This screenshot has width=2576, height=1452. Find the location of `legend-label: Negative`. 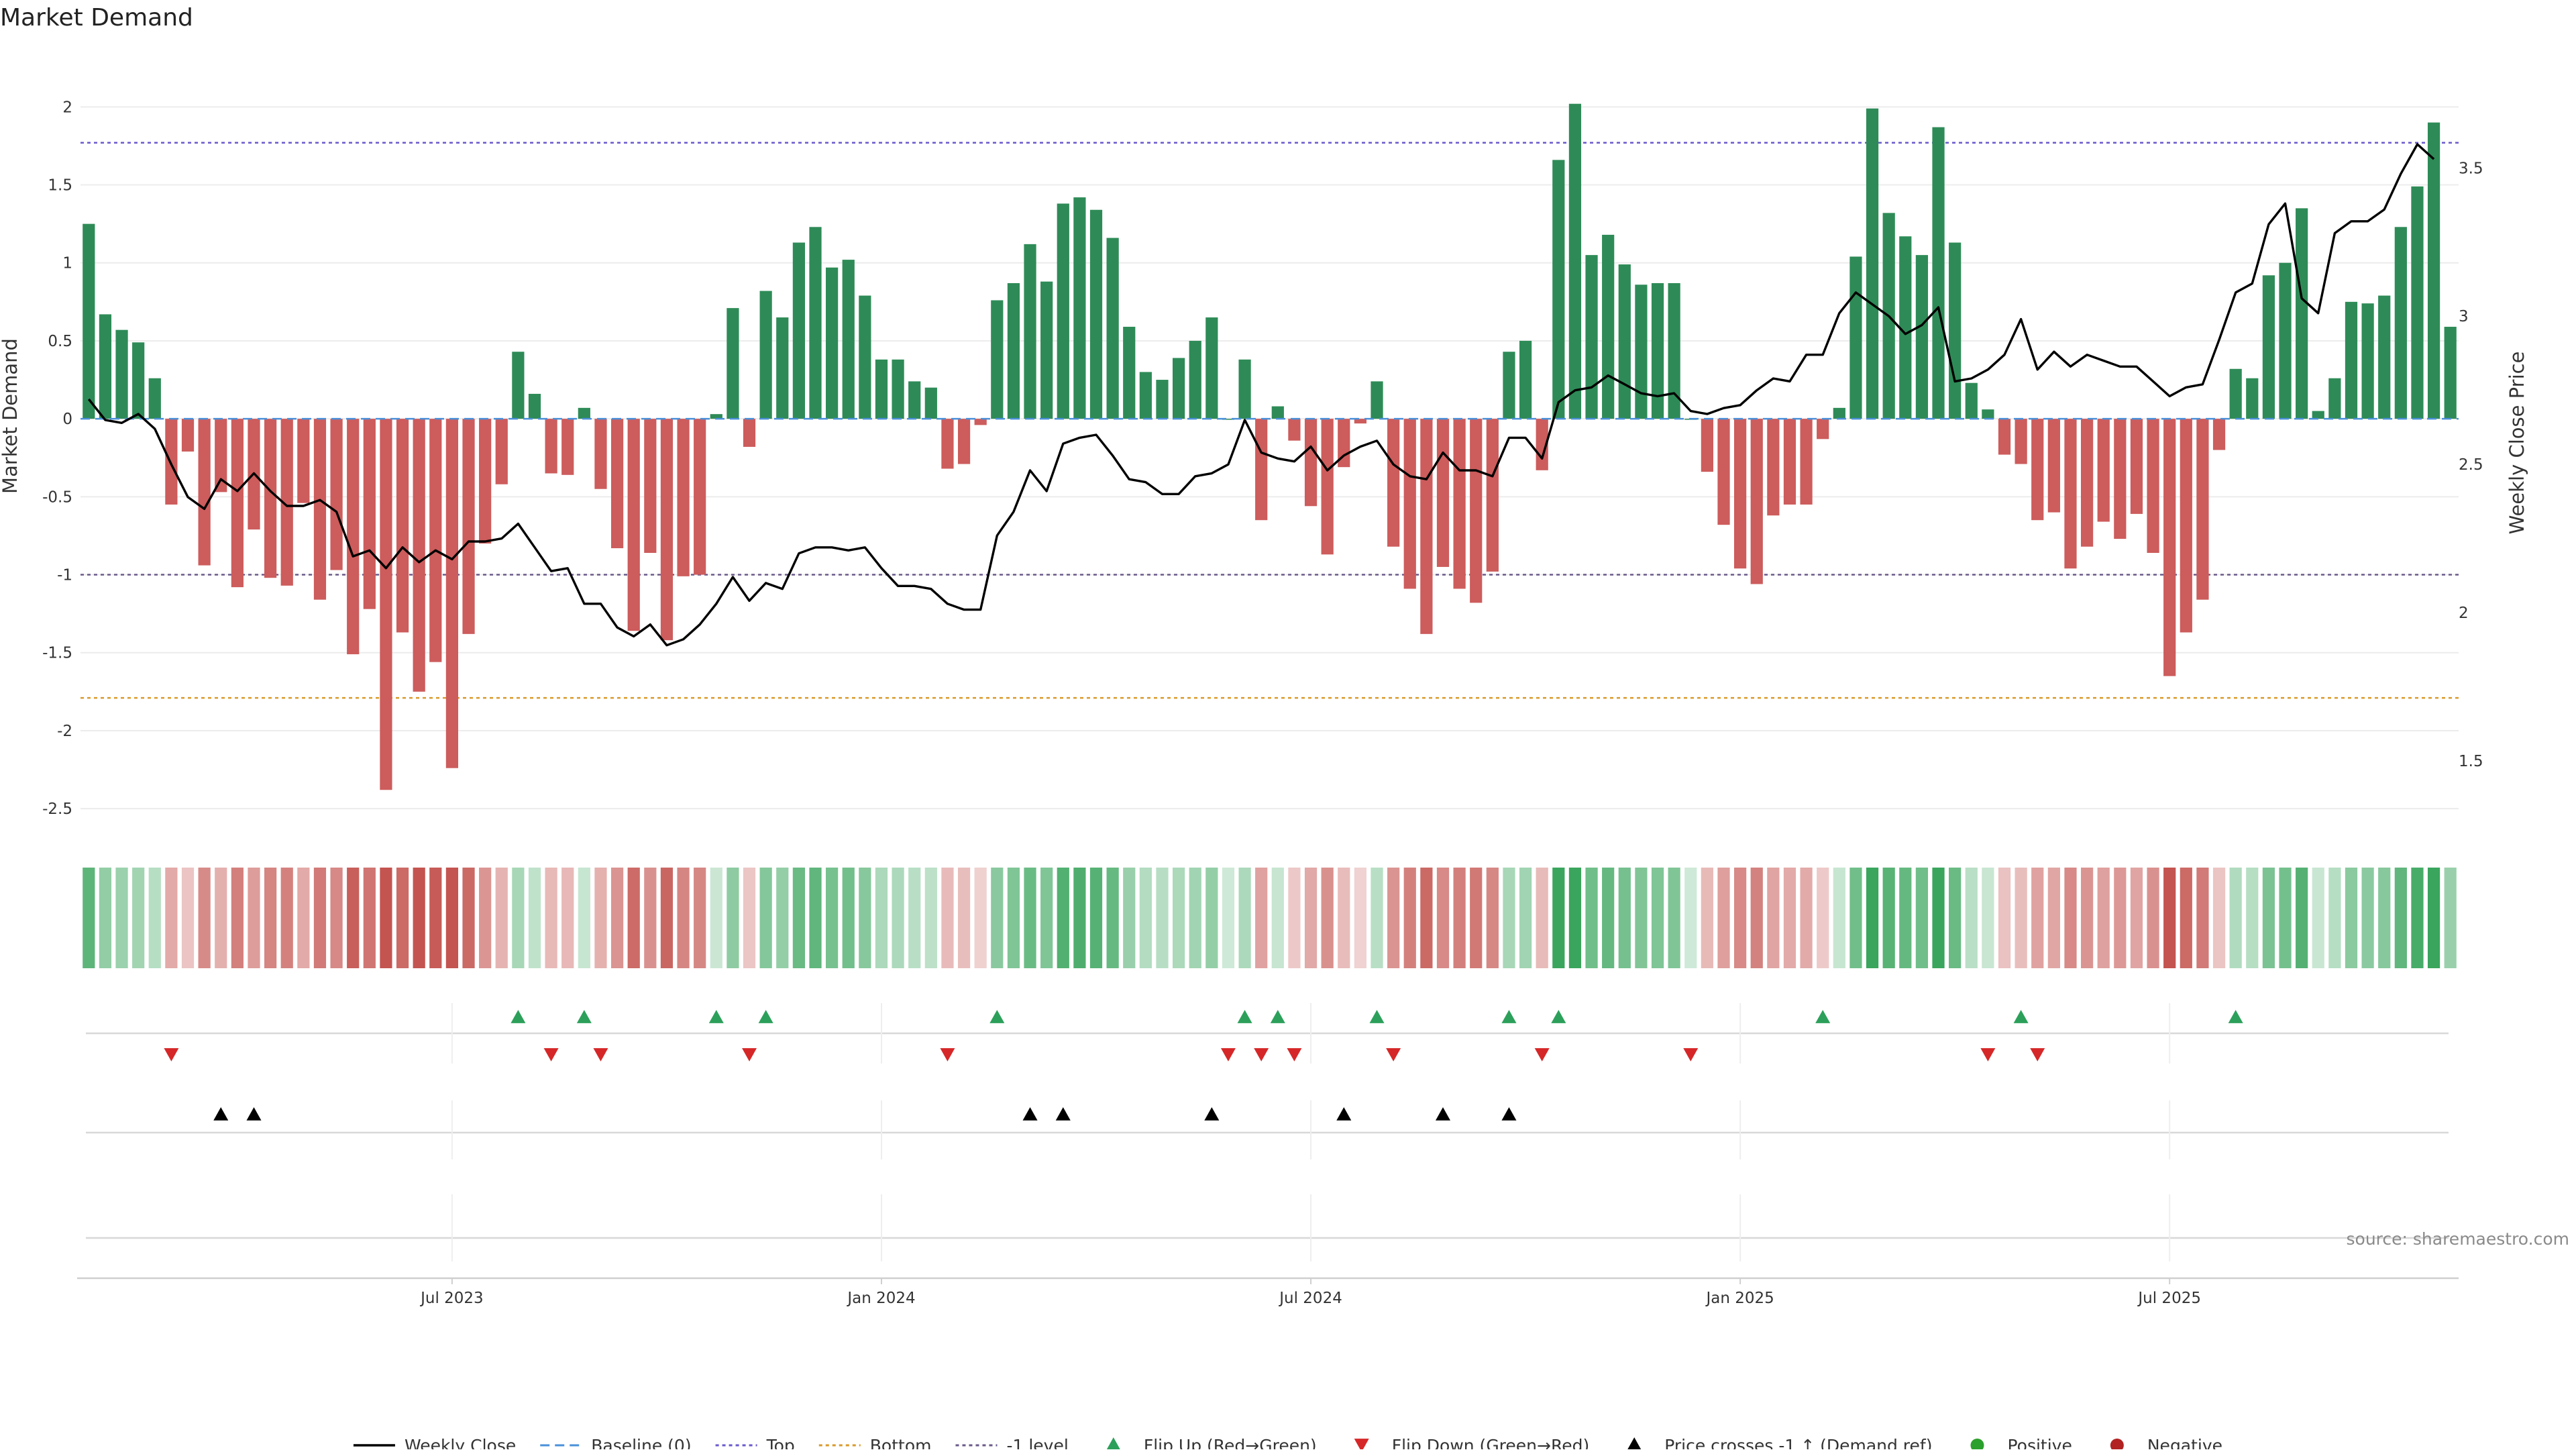

legend-label: Negative is located at coordinates (2184, 1443).